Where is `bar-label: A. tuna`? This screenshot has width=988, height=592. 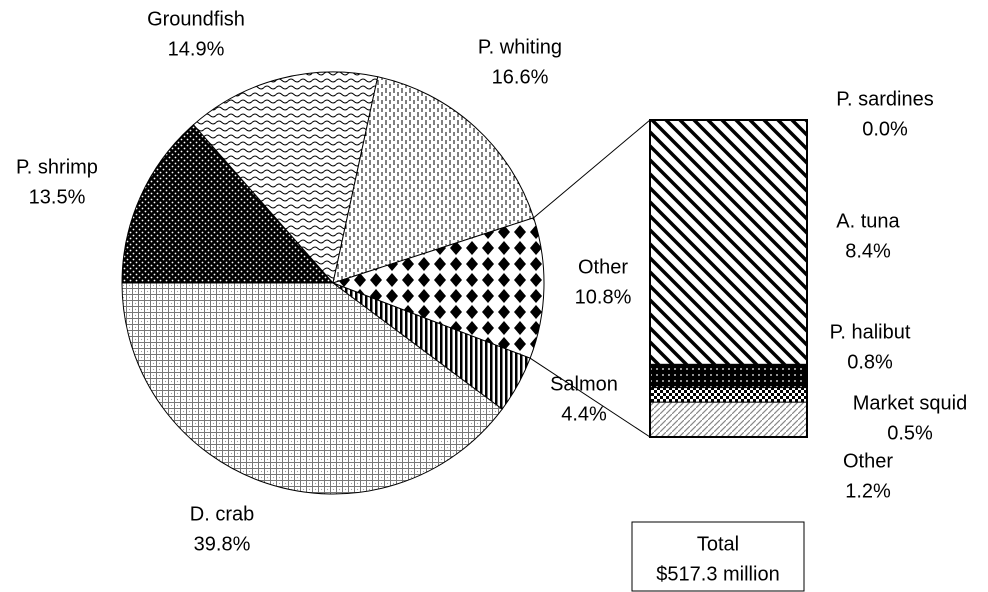 bar-label: A. tuna is located at coordinates (868, 221).